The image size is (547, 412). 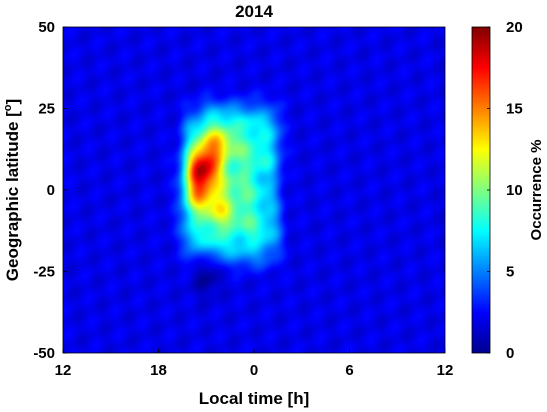 I want to click on x-axis: 12 18 0 6 12, so click(x=254, y=364).